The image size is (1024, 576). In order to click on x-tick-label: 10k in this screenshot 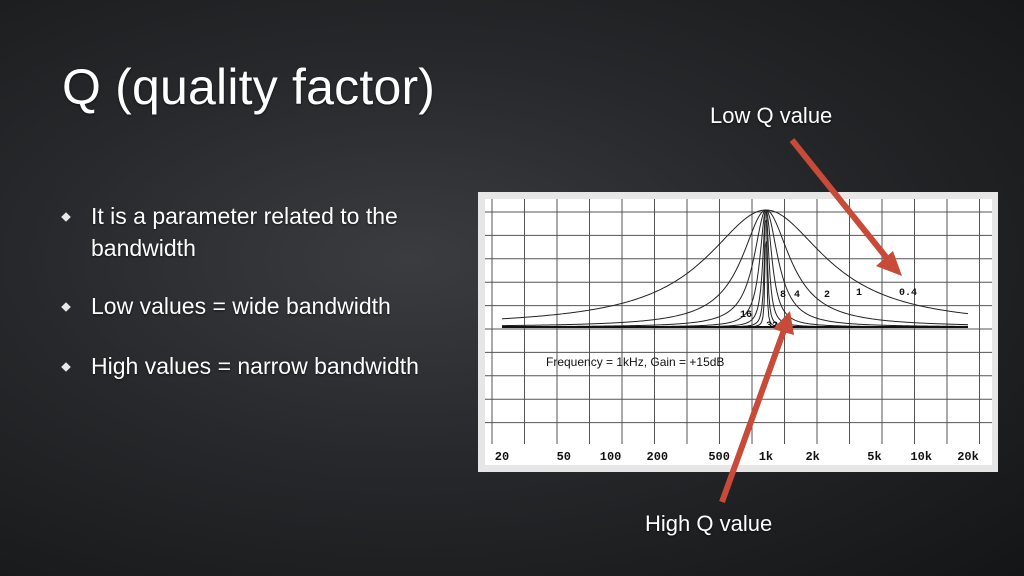, I will do `click(921, 457)`.